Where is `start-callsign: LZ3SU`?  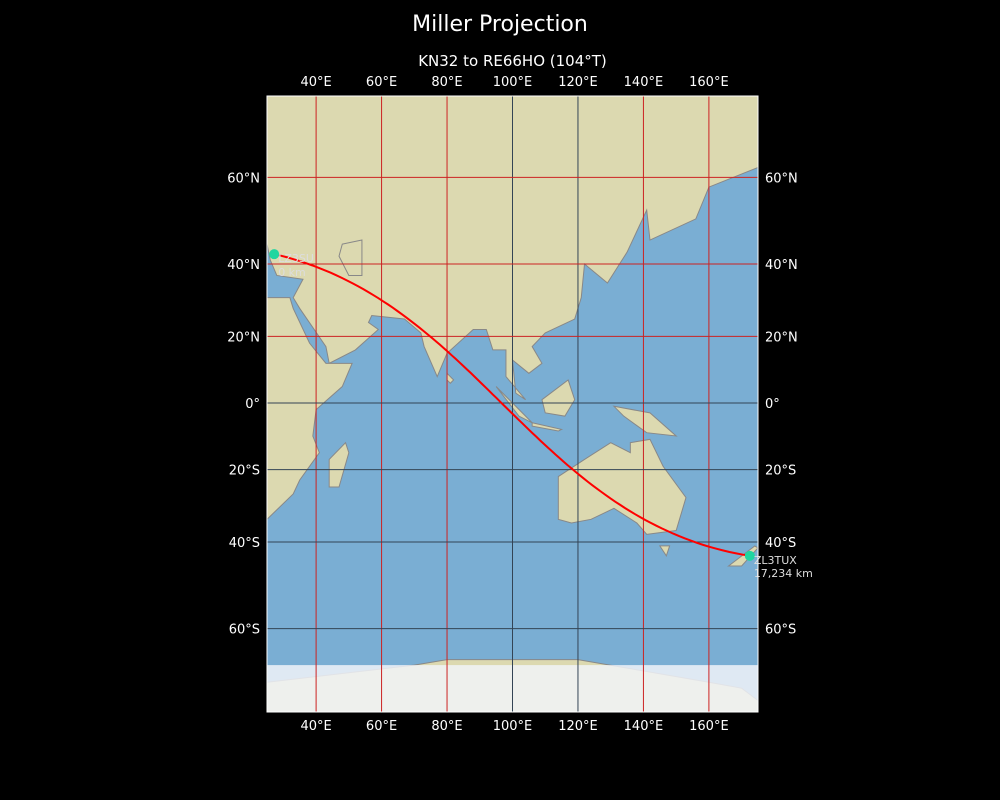
start-callsign: LZ3SU is located at coordinates (296, 258).